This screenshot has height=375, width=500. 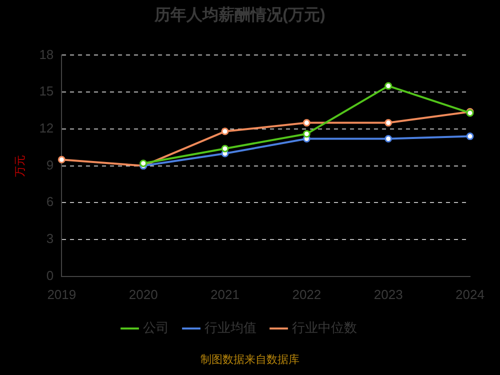 What do you see at coordinates (388, 294) in the screenshot?
I see `x-tick-label: 2023` at bounding box center [388, 294].